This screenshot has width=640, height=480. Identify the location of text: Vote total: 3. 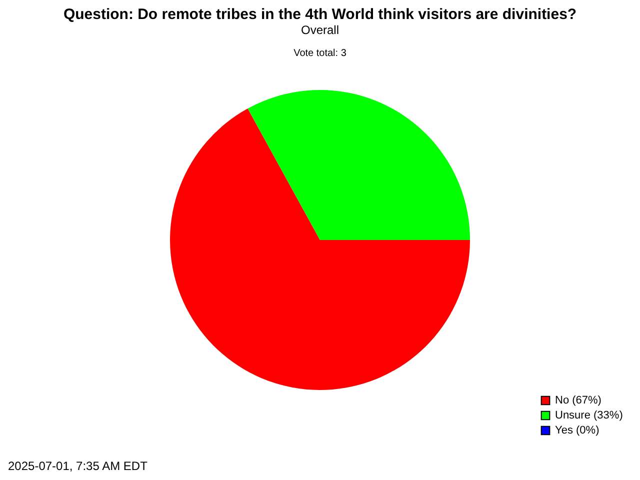
(320, 53).